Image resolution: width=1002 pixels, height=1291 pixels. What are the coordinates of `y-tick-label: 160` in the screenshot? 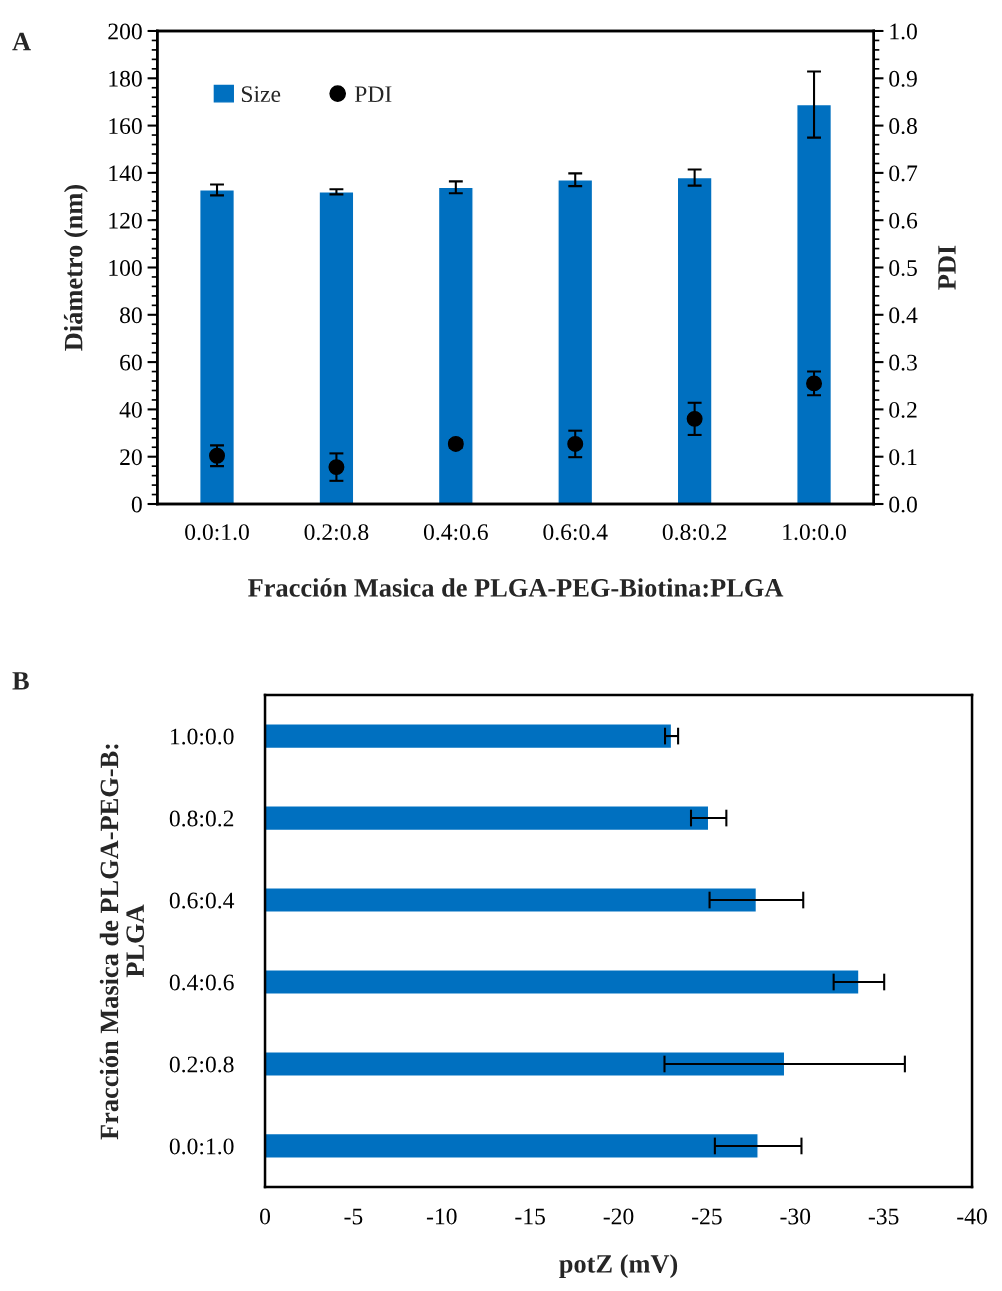 It's located at (125, 126).